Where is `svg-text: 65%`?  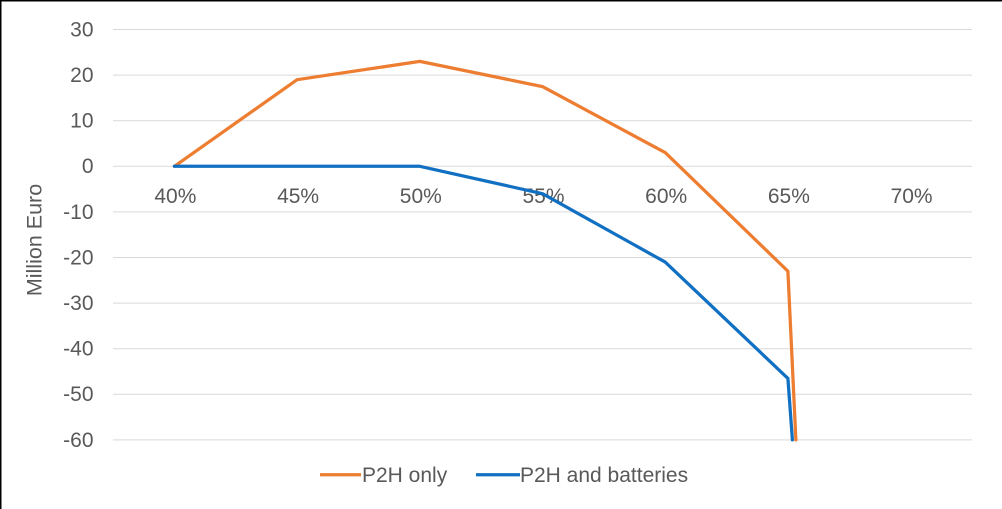
svg-text: 65% is located at coordinates (789, 196).